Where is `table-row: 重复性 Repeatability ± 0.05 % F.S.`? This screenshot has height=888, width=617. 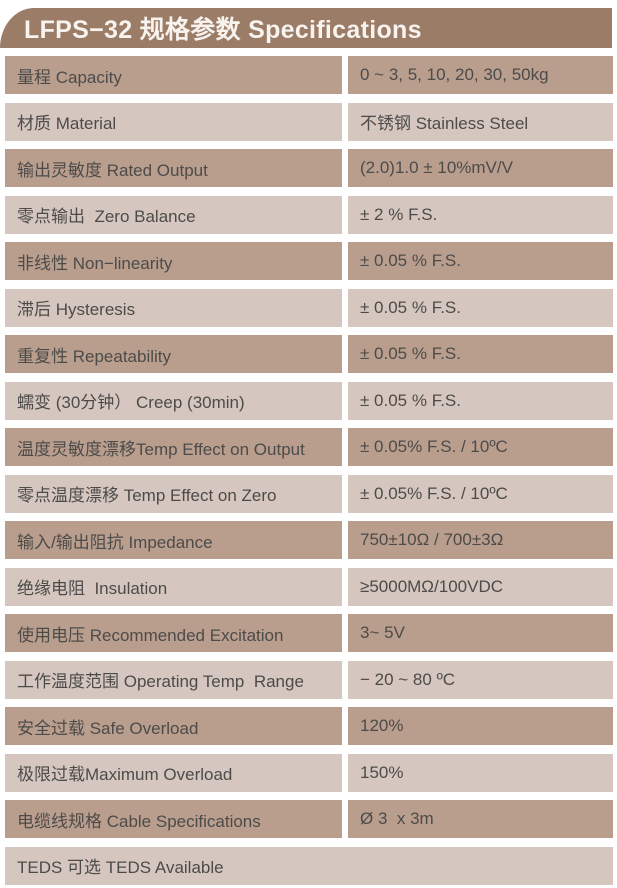 table-row: 重复性 Repeatability ± 0.05 % F.S. is located at coordinates (309, 354).